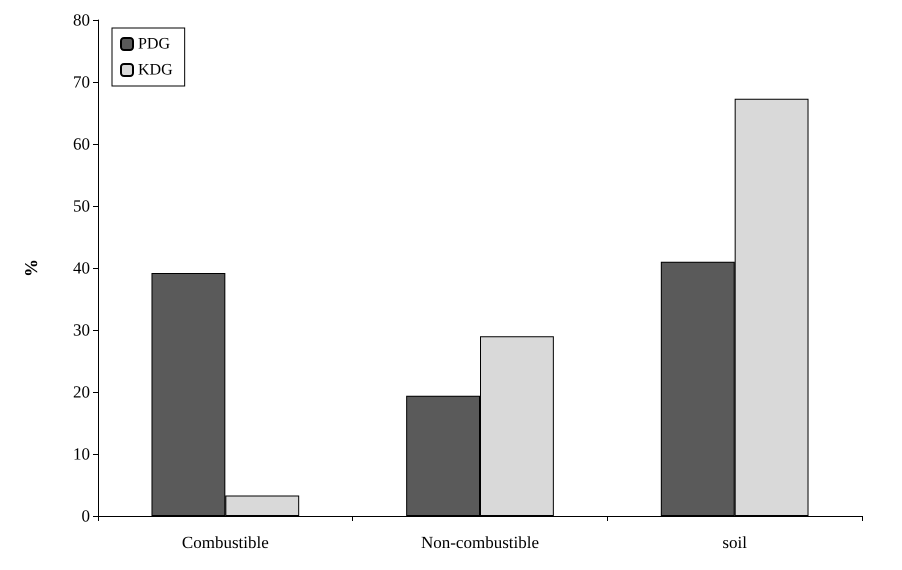 Image resolution: width=902 pixels, height=570 pixels. What do you see at coordinates (154, 44) in the screenshot?
I see `legend-label: PDG` at bounding box center [154, 44].